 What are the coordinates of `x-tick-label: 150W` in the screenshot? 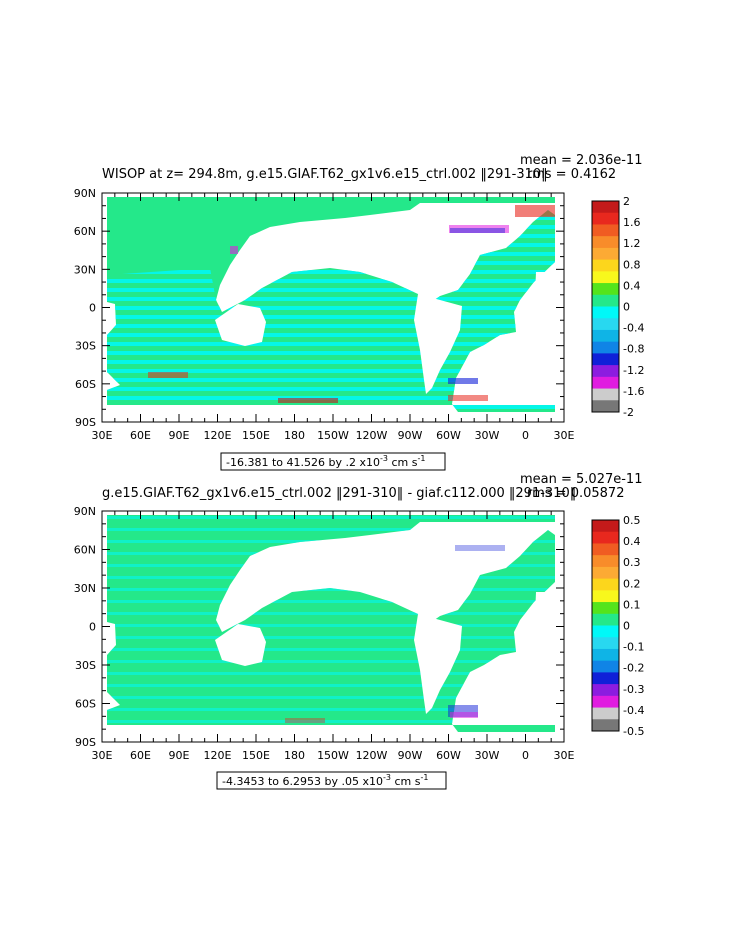 It's located at (333, 755).